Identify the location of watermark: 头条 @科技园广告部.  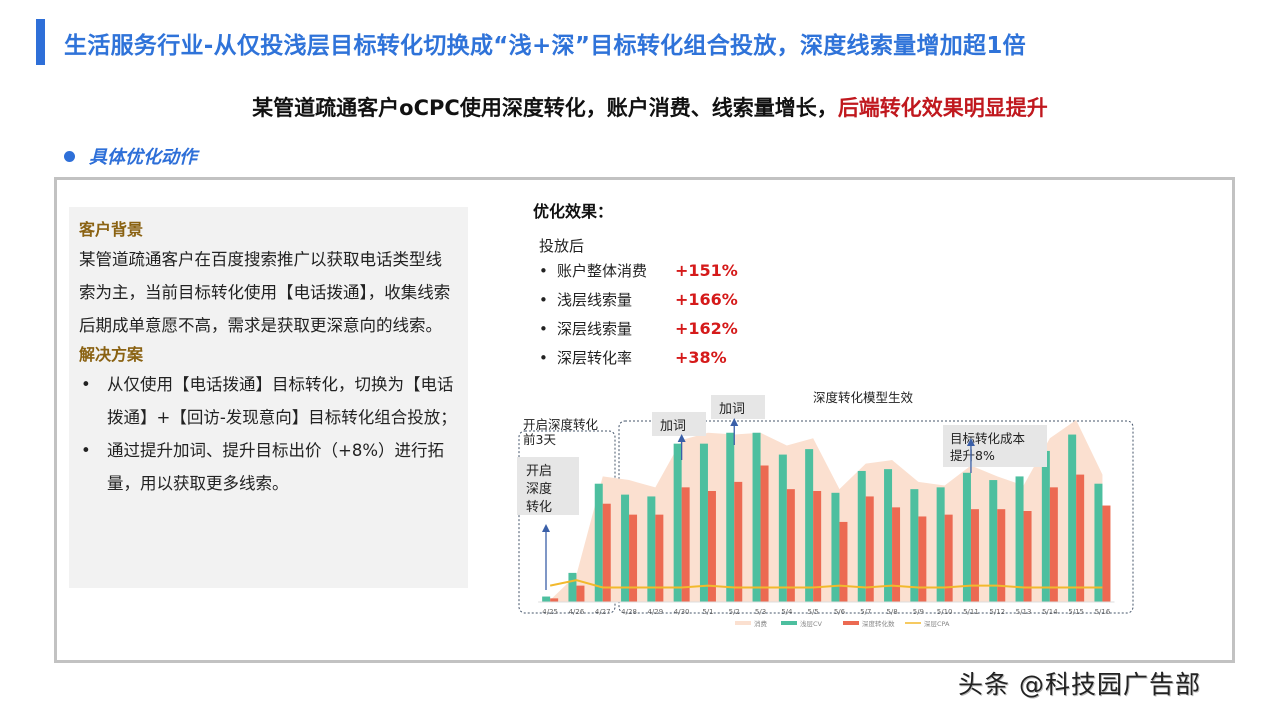
(1079, 684).